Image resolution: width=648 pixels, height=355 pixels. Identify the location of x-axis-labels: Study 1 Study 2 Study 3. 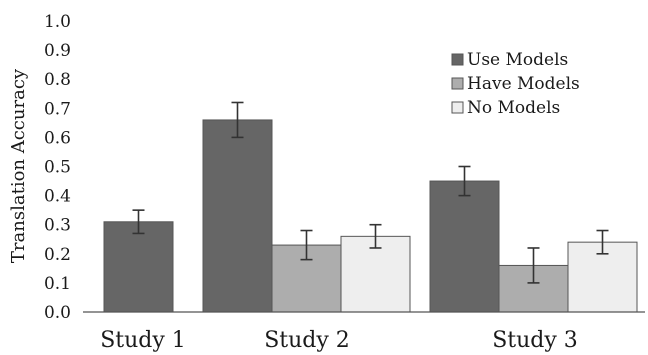
(339, 340).